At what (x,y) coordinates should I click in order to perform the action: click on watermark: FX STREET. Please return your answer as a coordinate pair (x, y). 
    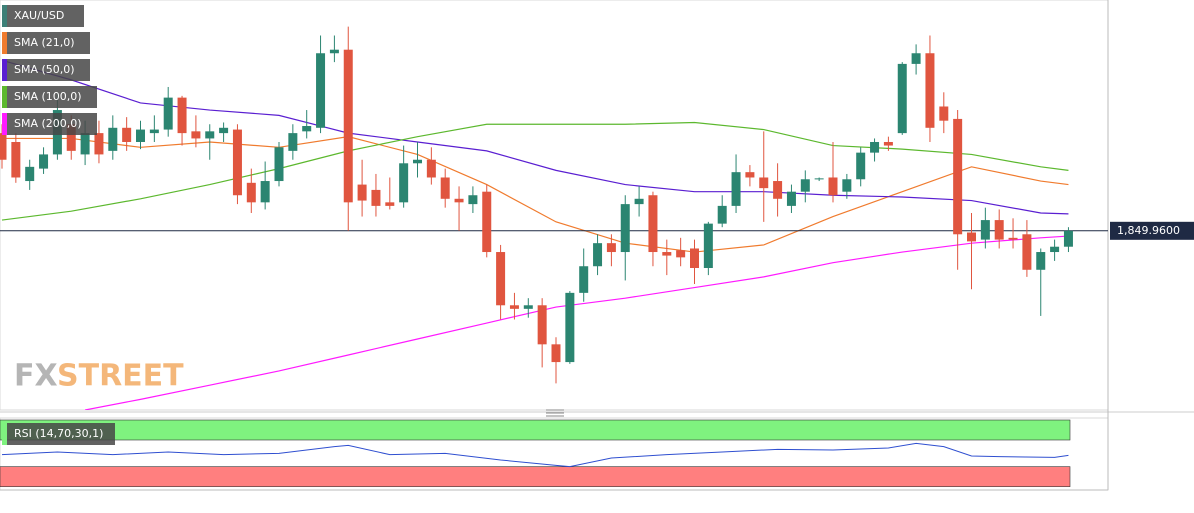
    Looking at the image, I should click on (99, 376).